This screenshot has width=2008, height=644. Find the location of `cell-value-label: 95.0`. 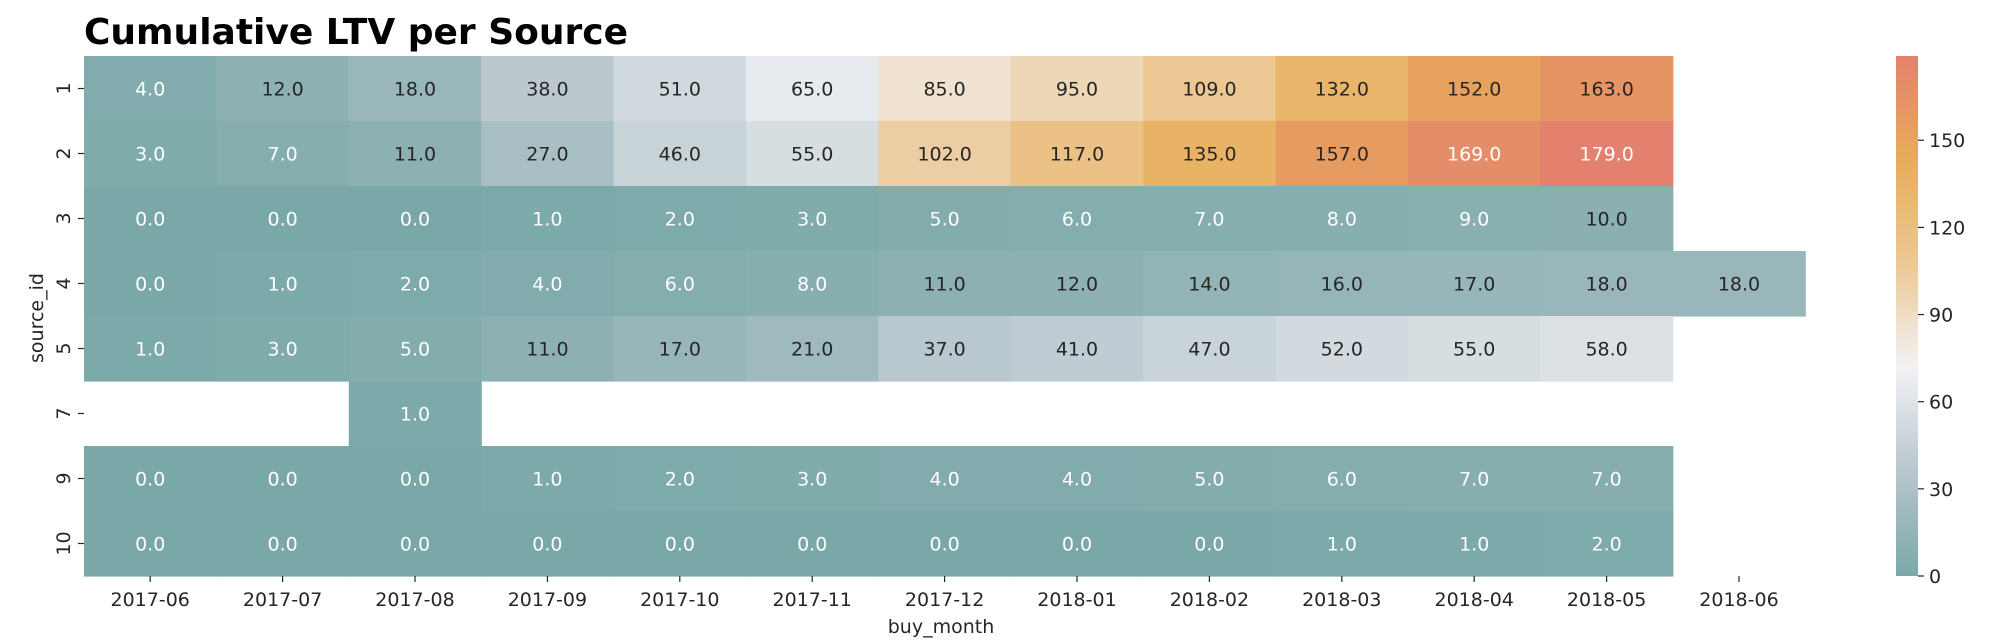

cell-value-label: 95.0 is located at coordinates (1077, 90).